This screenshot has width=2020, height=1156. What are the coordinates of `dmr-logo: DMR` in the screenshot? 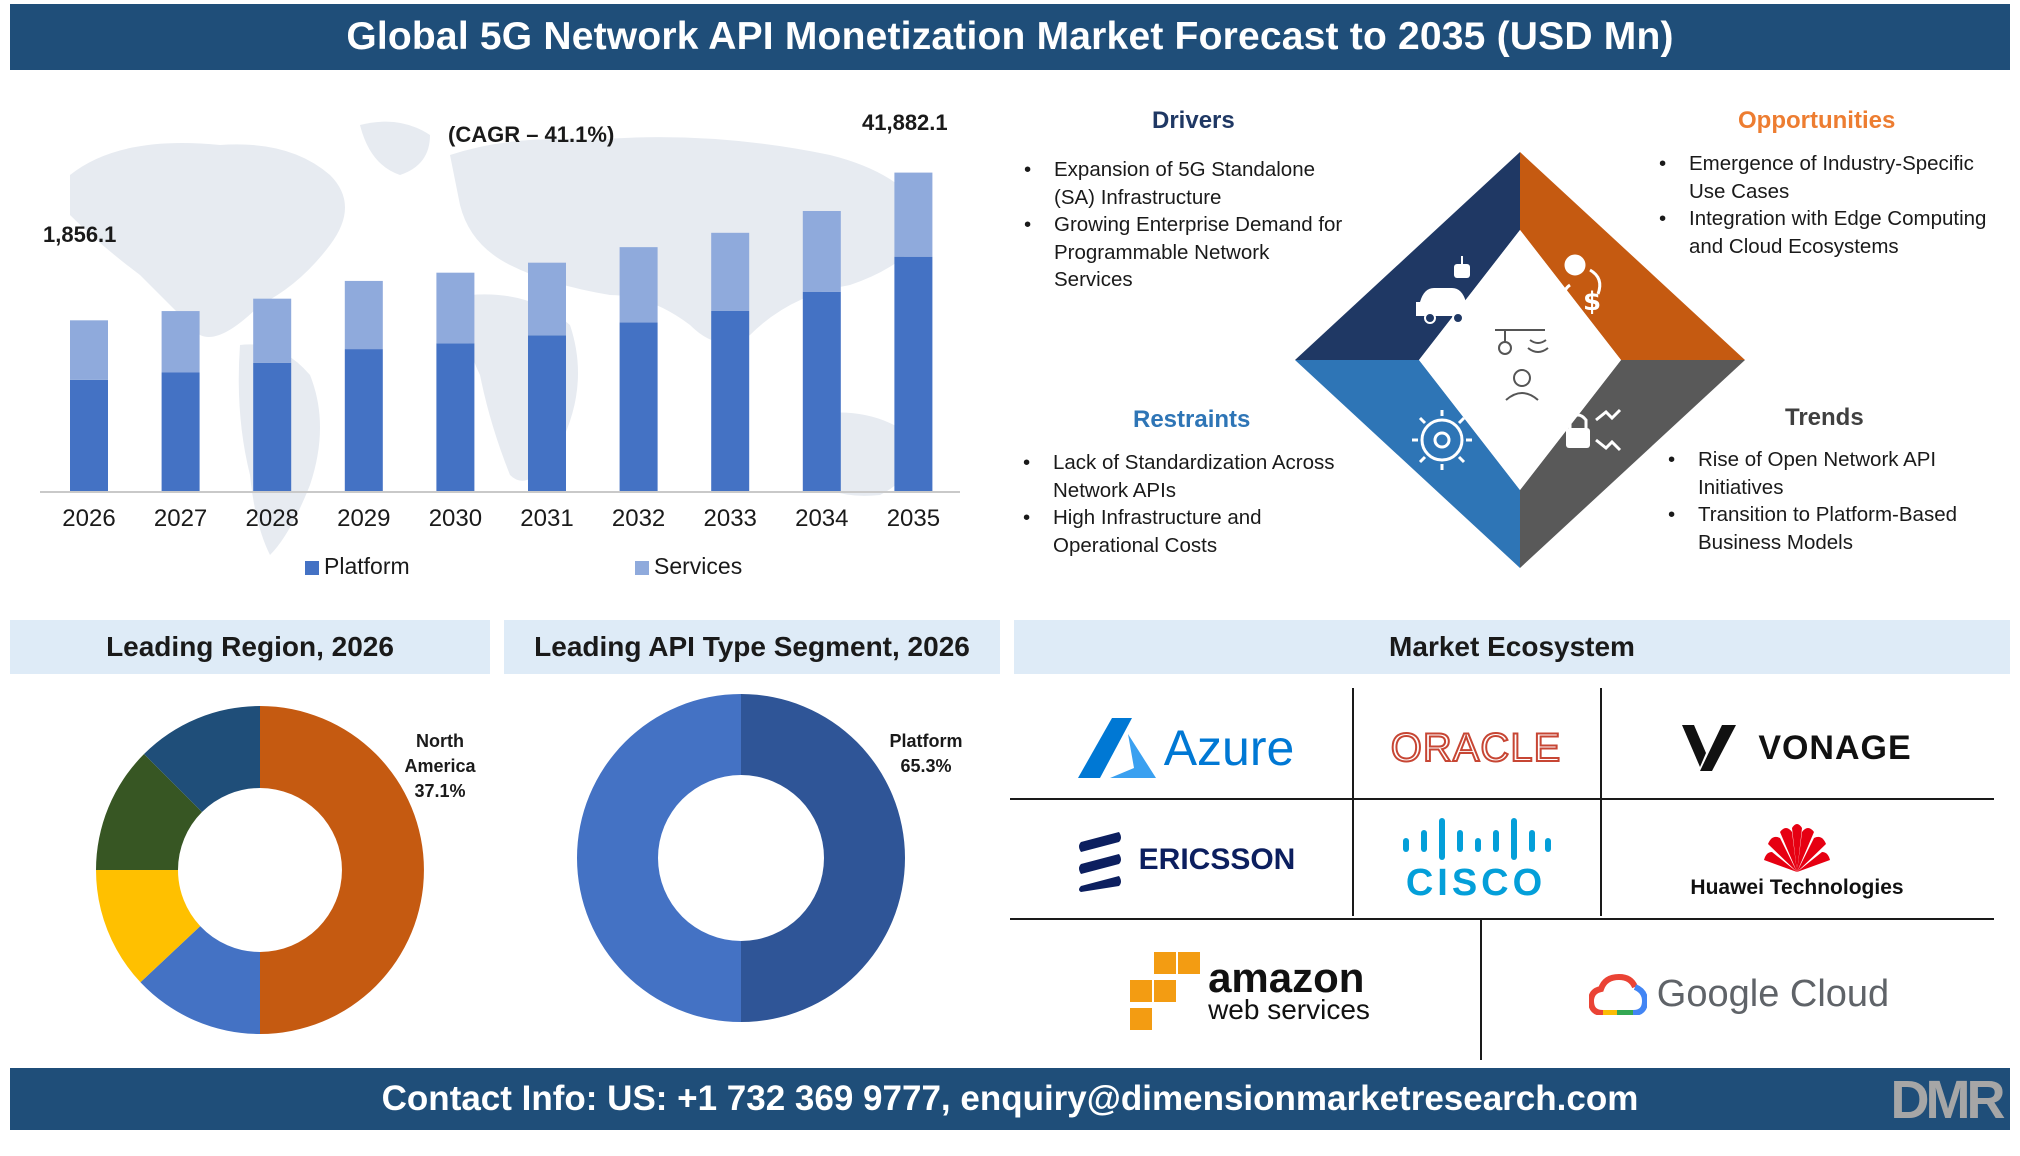 It's located at (1946, 1100).